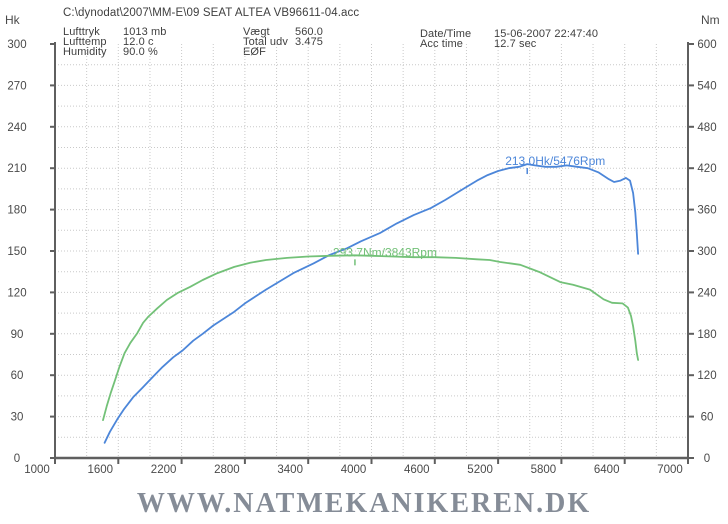 Image resolution: width=728 pixels, height=524 pixels. I want to click on vehicle-info-block: Vægt 560.0 Total udv 3.475 EØF, so click(283, 42).